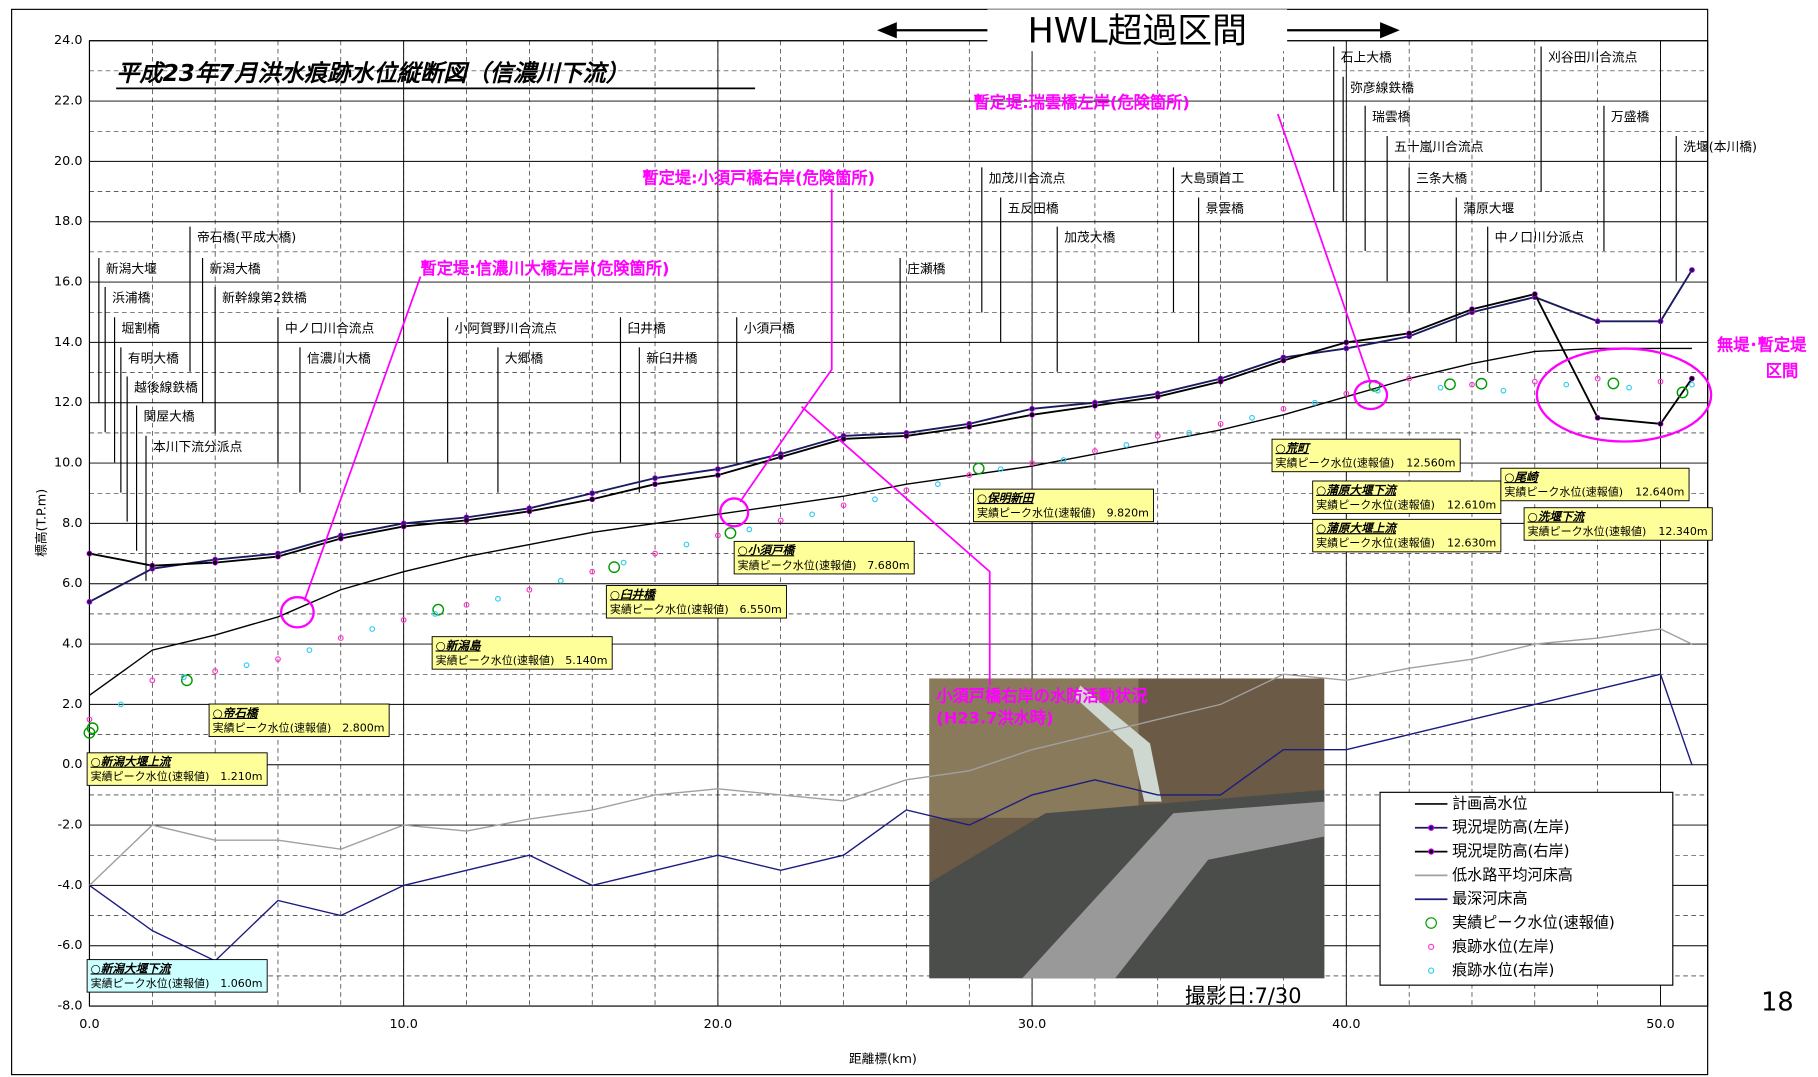 The width and height of the screenshot is (1818, 1077). I want to click on callout-title: ○新潟大堰下流, so click(132, 968).